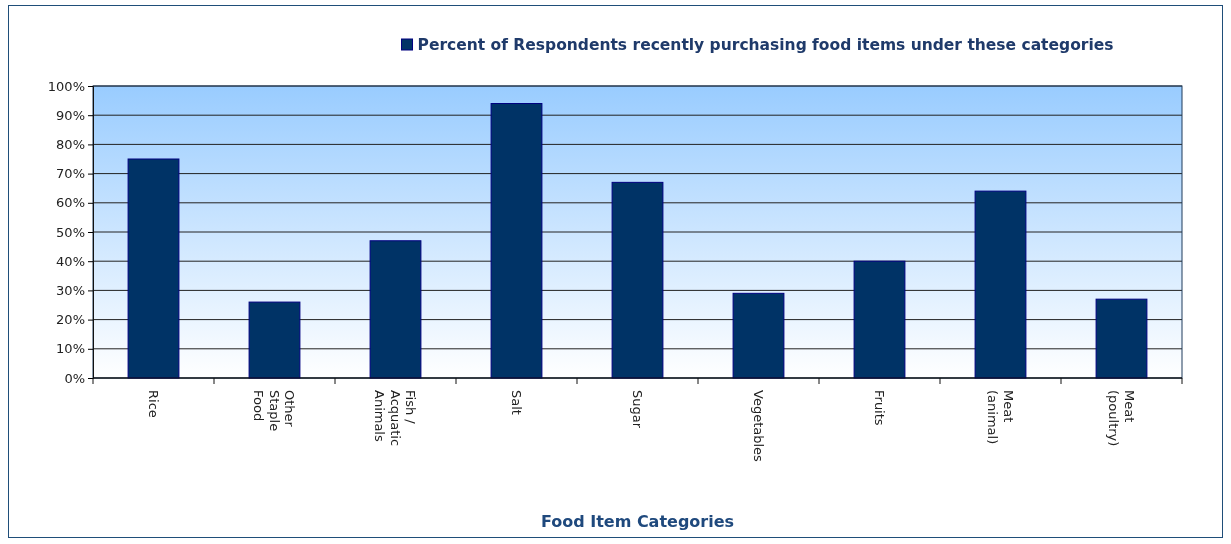 Image resolution: width=1231 pixels, height=544 pixels. I want to click on y-tick-label: 70%, so click(70, 174).